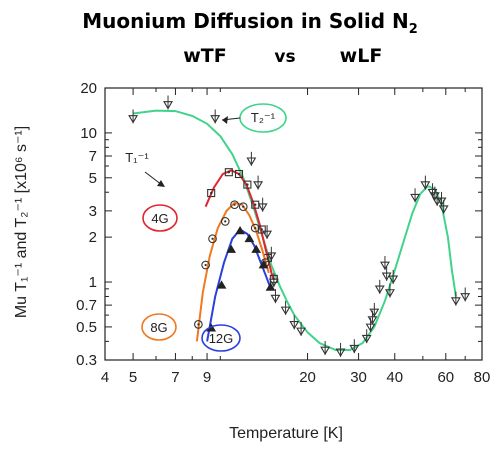  What do you see at coordinates (175, 377) in the screenshot?
I see `x-tick-label: 7` at bounding box center [175, 377].